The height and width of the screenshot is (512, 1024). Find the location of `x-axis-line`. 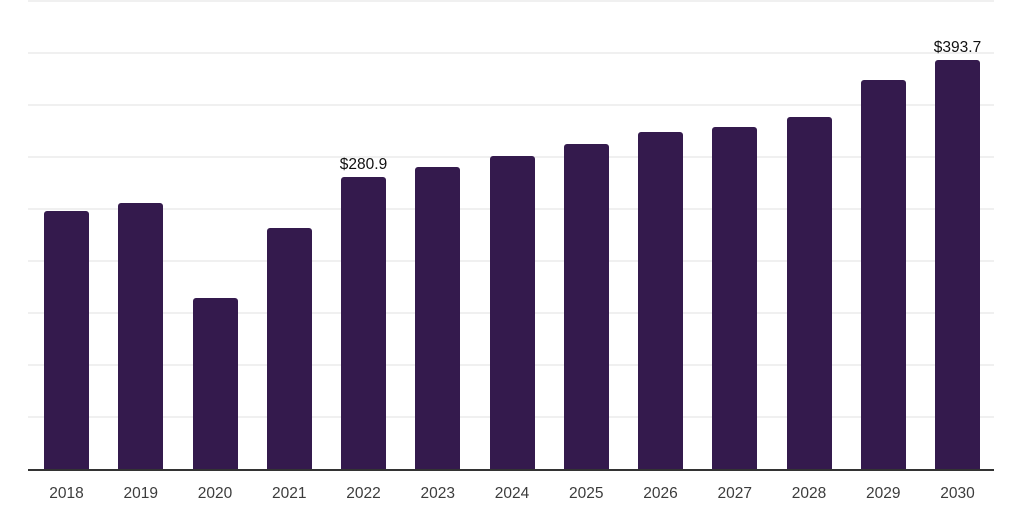

x-axis-line is located at coordinates (511, 470).